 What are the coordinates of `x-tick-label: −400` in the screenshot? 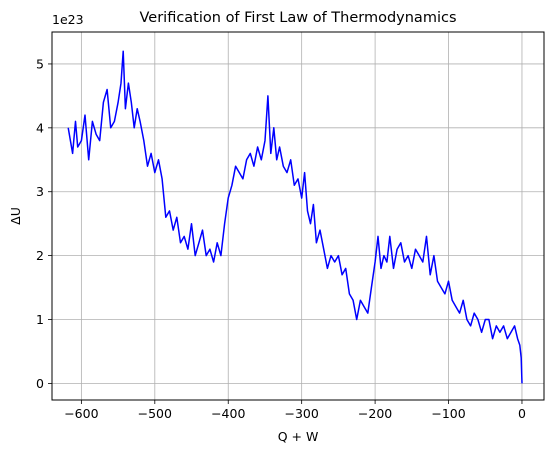 It's located at (228, 413).